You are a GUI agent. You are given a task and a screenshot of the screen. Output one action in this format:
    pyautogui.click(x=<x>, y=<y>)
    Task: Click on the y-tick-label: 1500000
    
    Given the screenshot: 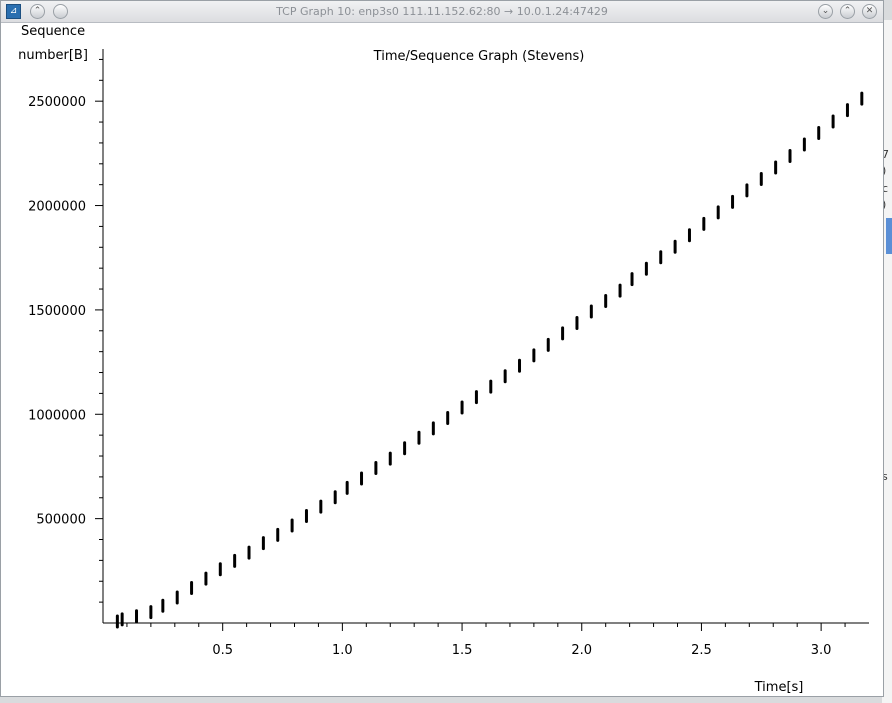 What is the action you would take?
    pyautogui.click(x=57, y=311)
    